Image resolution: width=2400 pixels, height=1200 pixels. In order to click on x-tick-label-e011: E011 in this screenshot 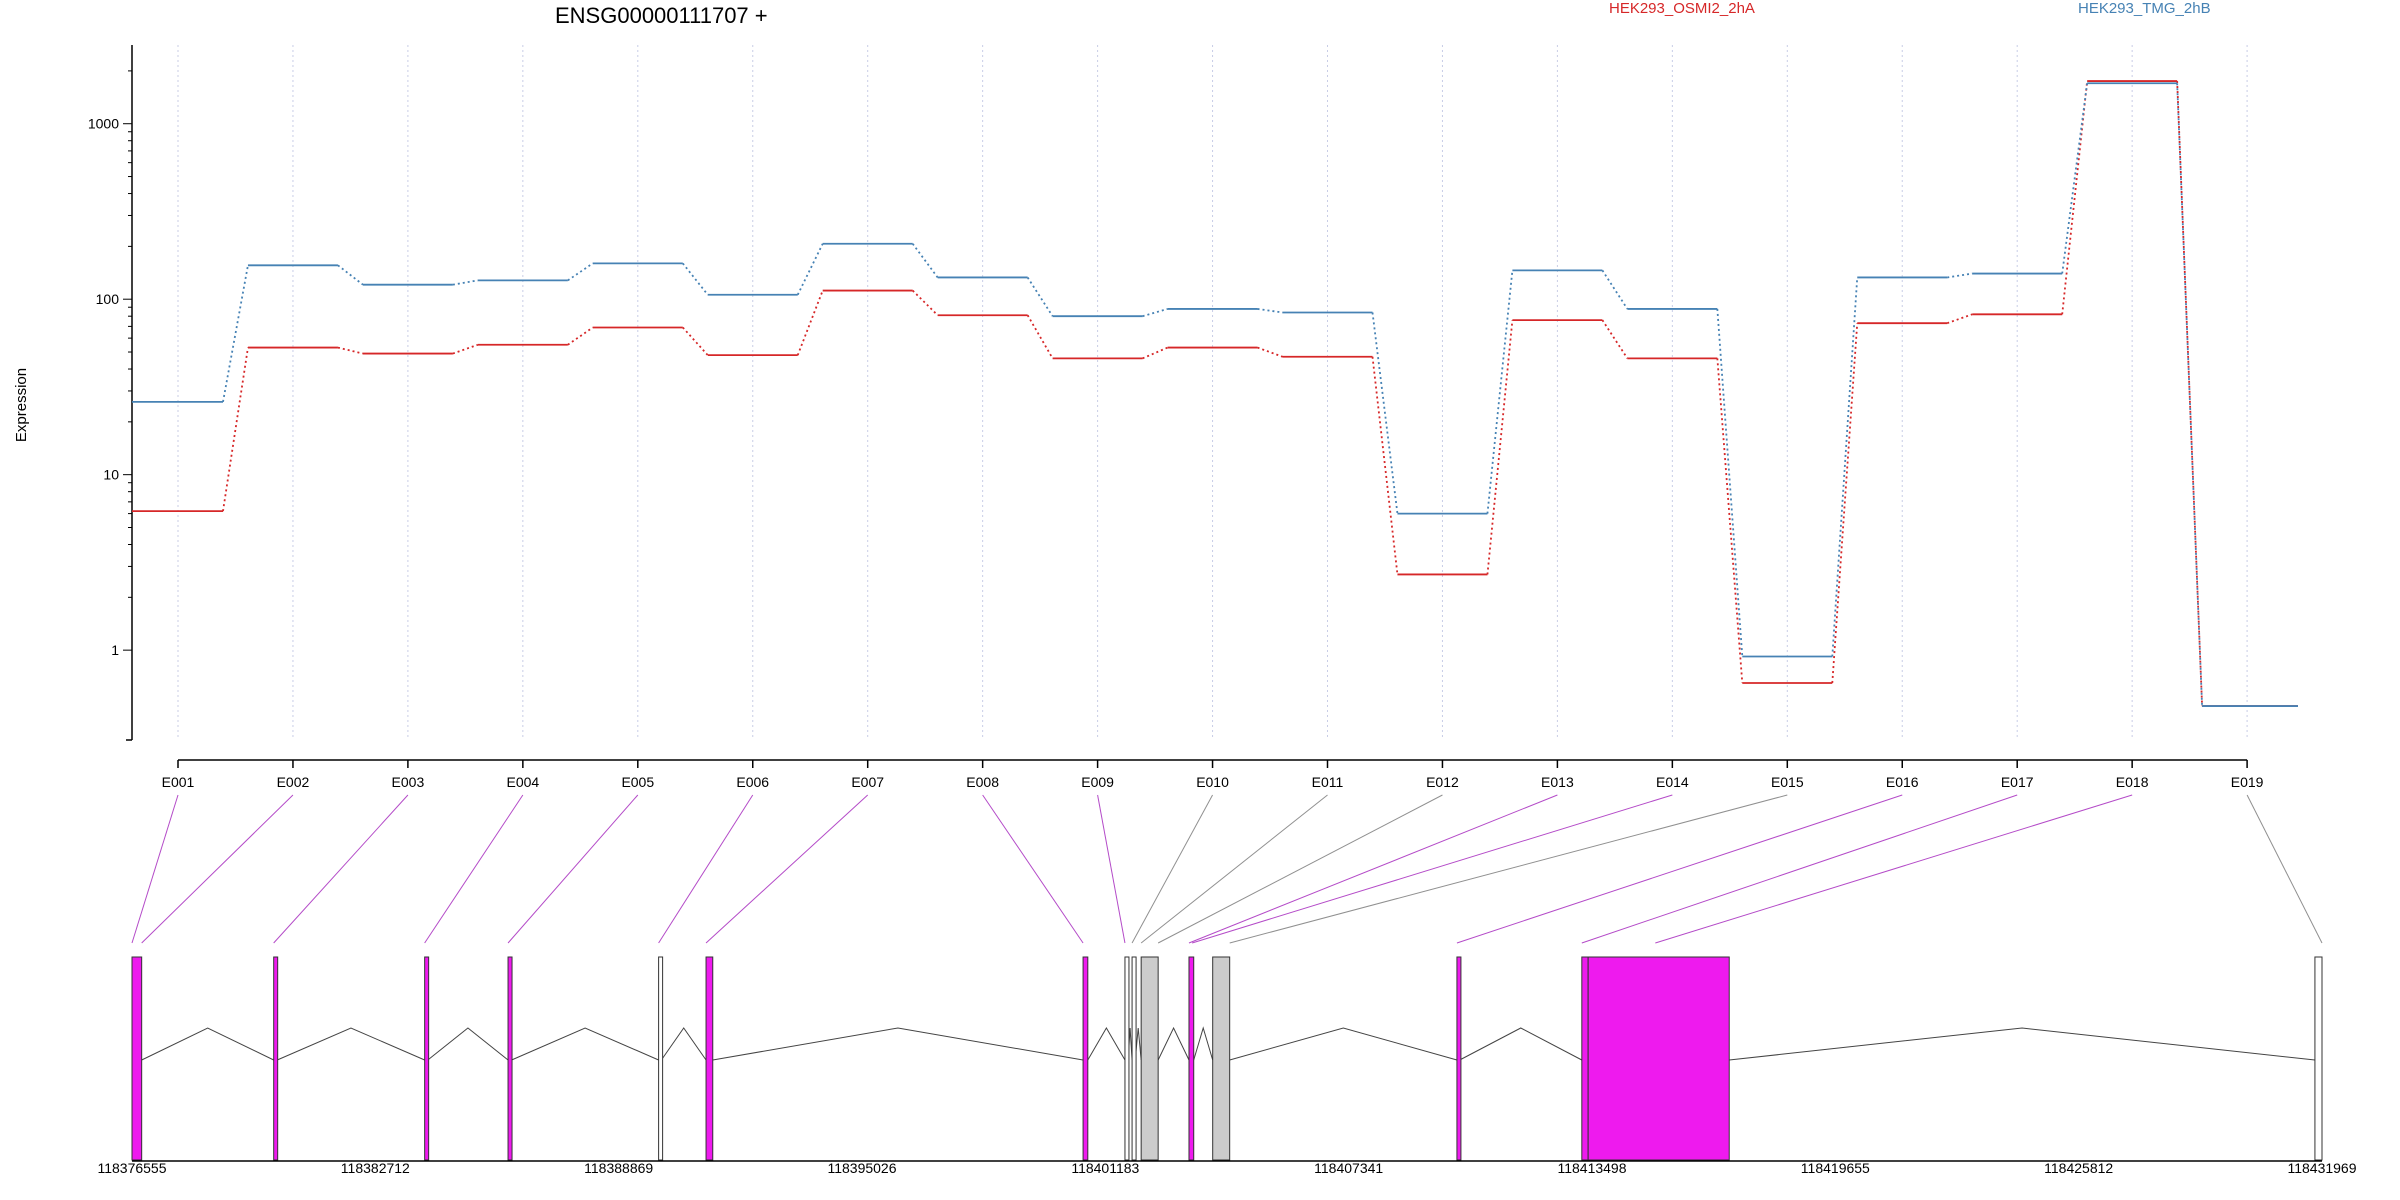, I will do `click(1328, 782)`.